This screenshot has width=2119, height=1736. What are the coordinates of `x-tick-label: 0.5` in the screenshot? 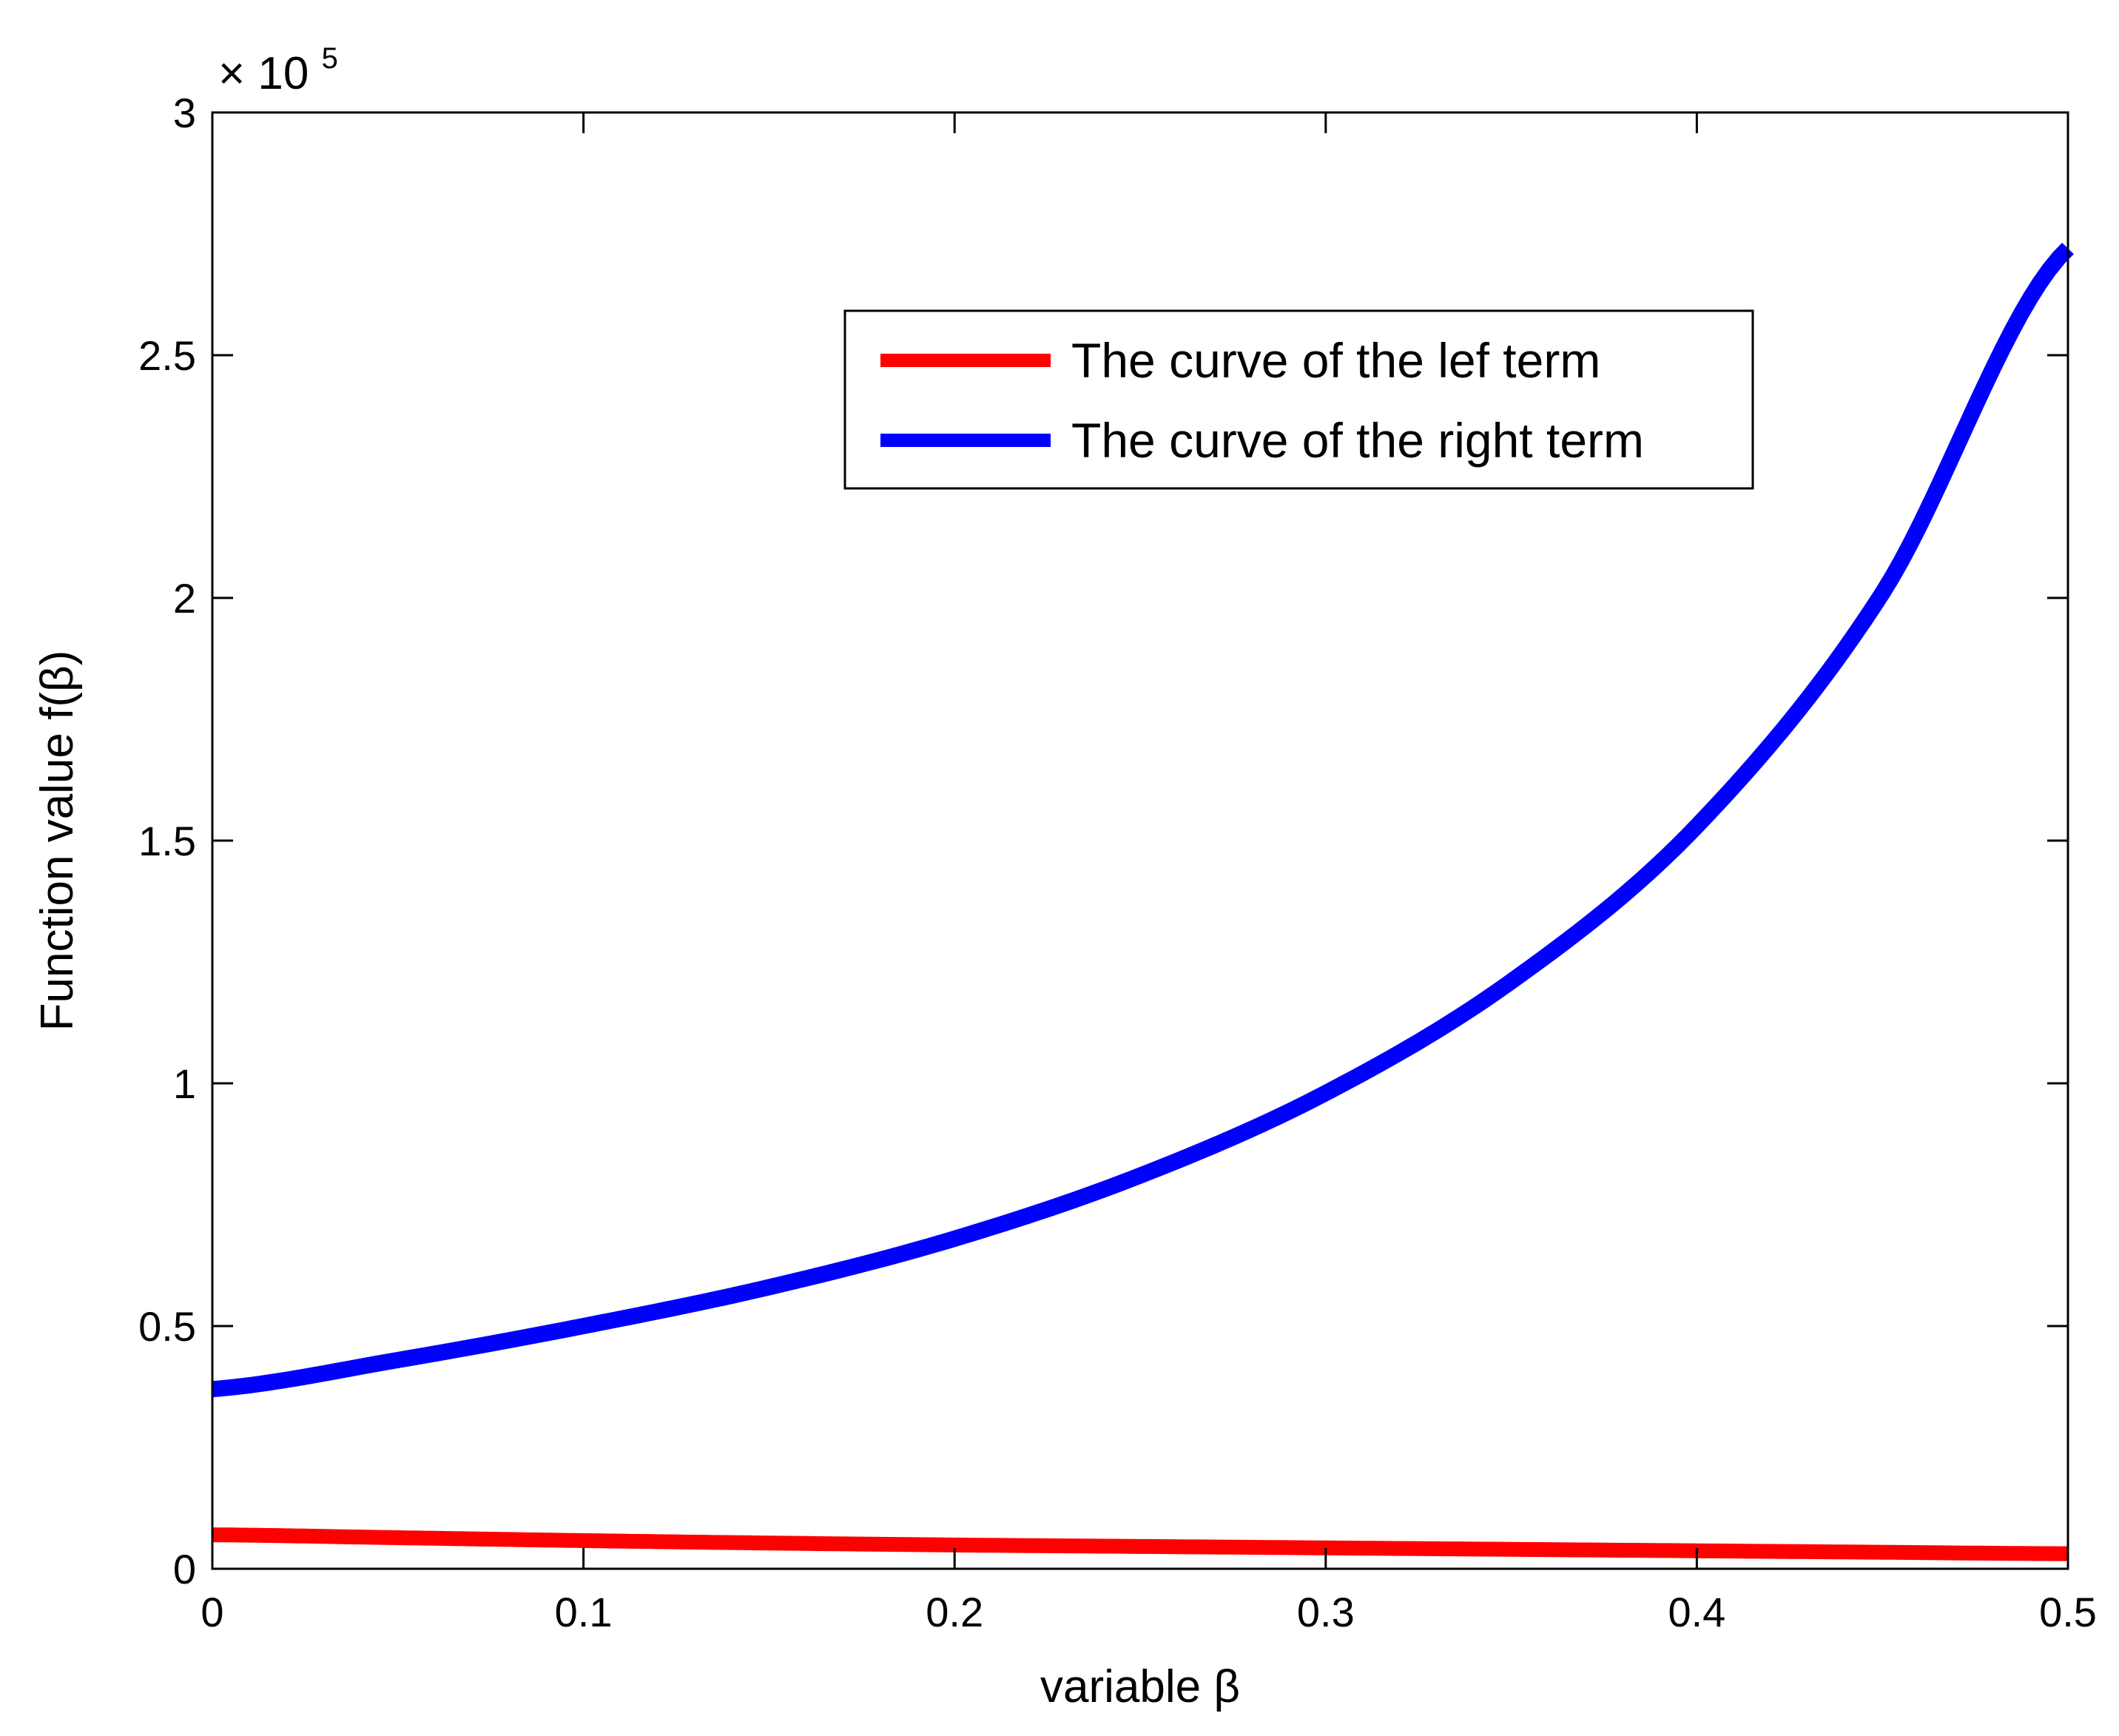 It's located at (2068, 1612).